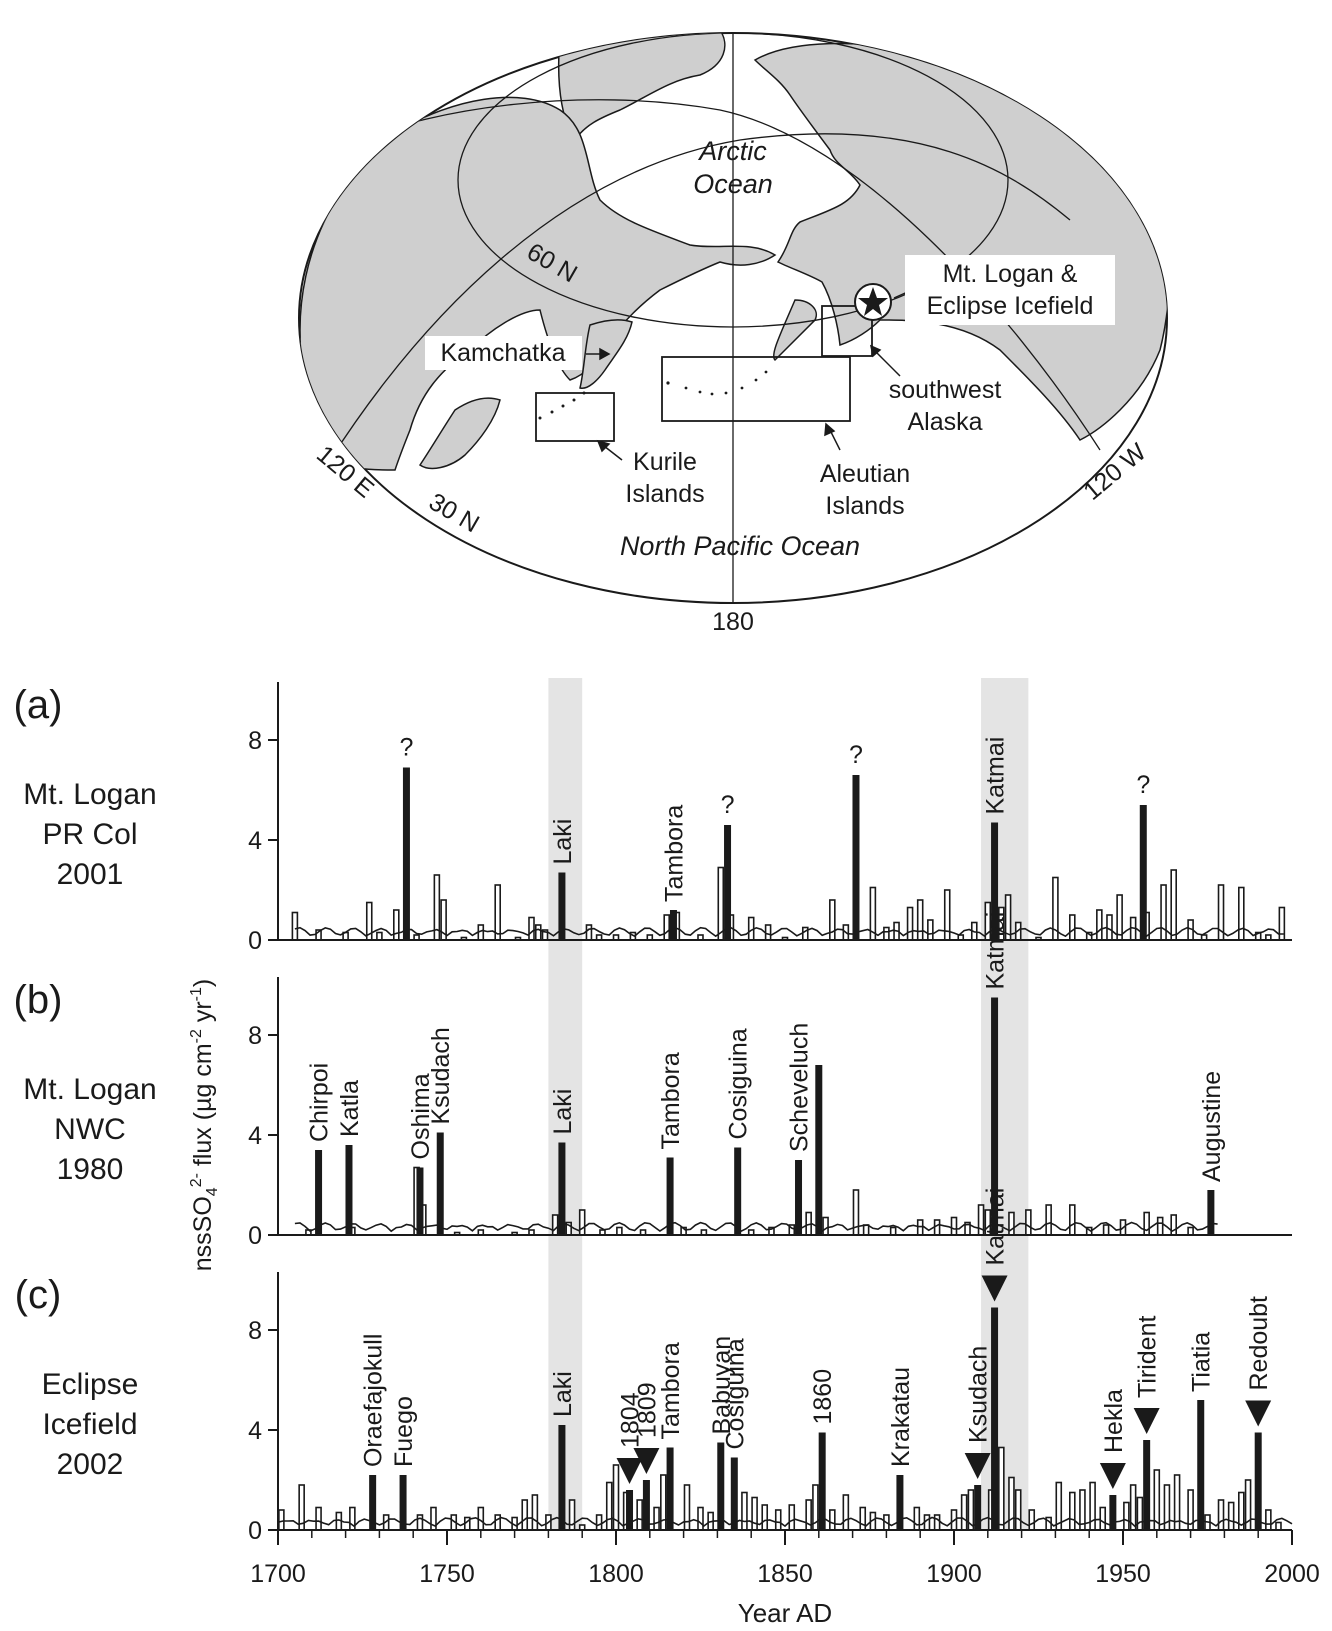 The image size is (1332, 1631). What do you see at coordinates (1212, 1126) in the screenshot?
I see `event-label: Augustine` at bounding box center [1212, 1126].